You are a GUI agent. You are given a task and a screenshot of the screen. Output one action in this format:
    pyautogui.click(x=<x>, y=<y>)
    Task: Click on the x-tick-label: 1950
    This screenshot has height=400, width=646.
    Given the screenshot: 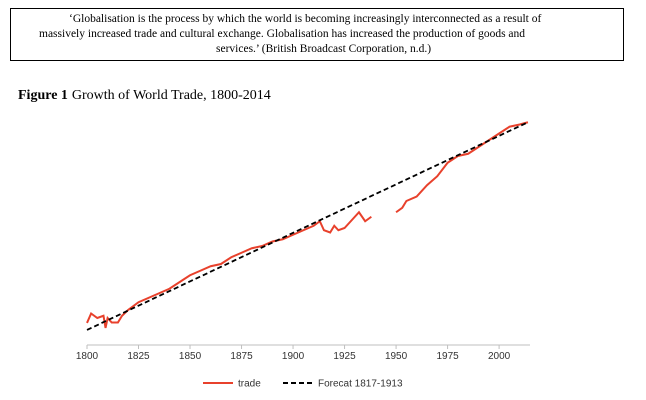 What is the action you would take?
    pyautogui.click(x=396, y=356)
    